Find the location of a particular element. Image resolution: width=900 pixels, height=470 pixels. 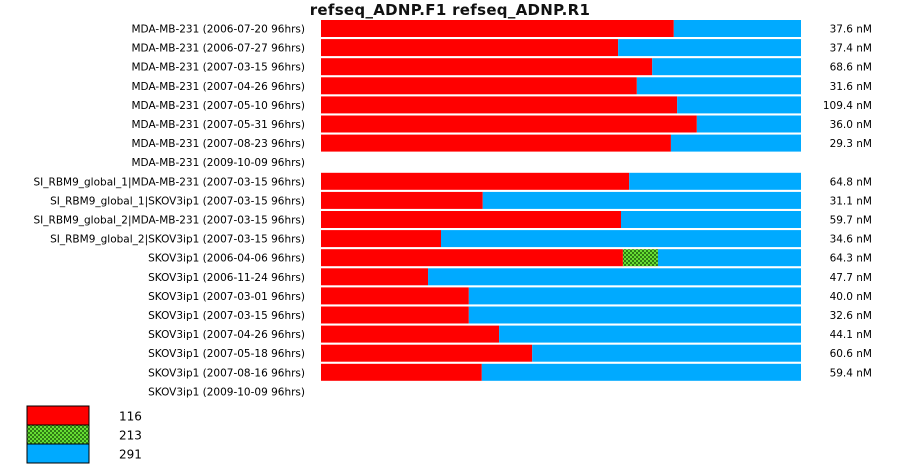

row-label: SKOV3ip1 (2007-03-01 96hrs) is located at coordinates (226, 297).